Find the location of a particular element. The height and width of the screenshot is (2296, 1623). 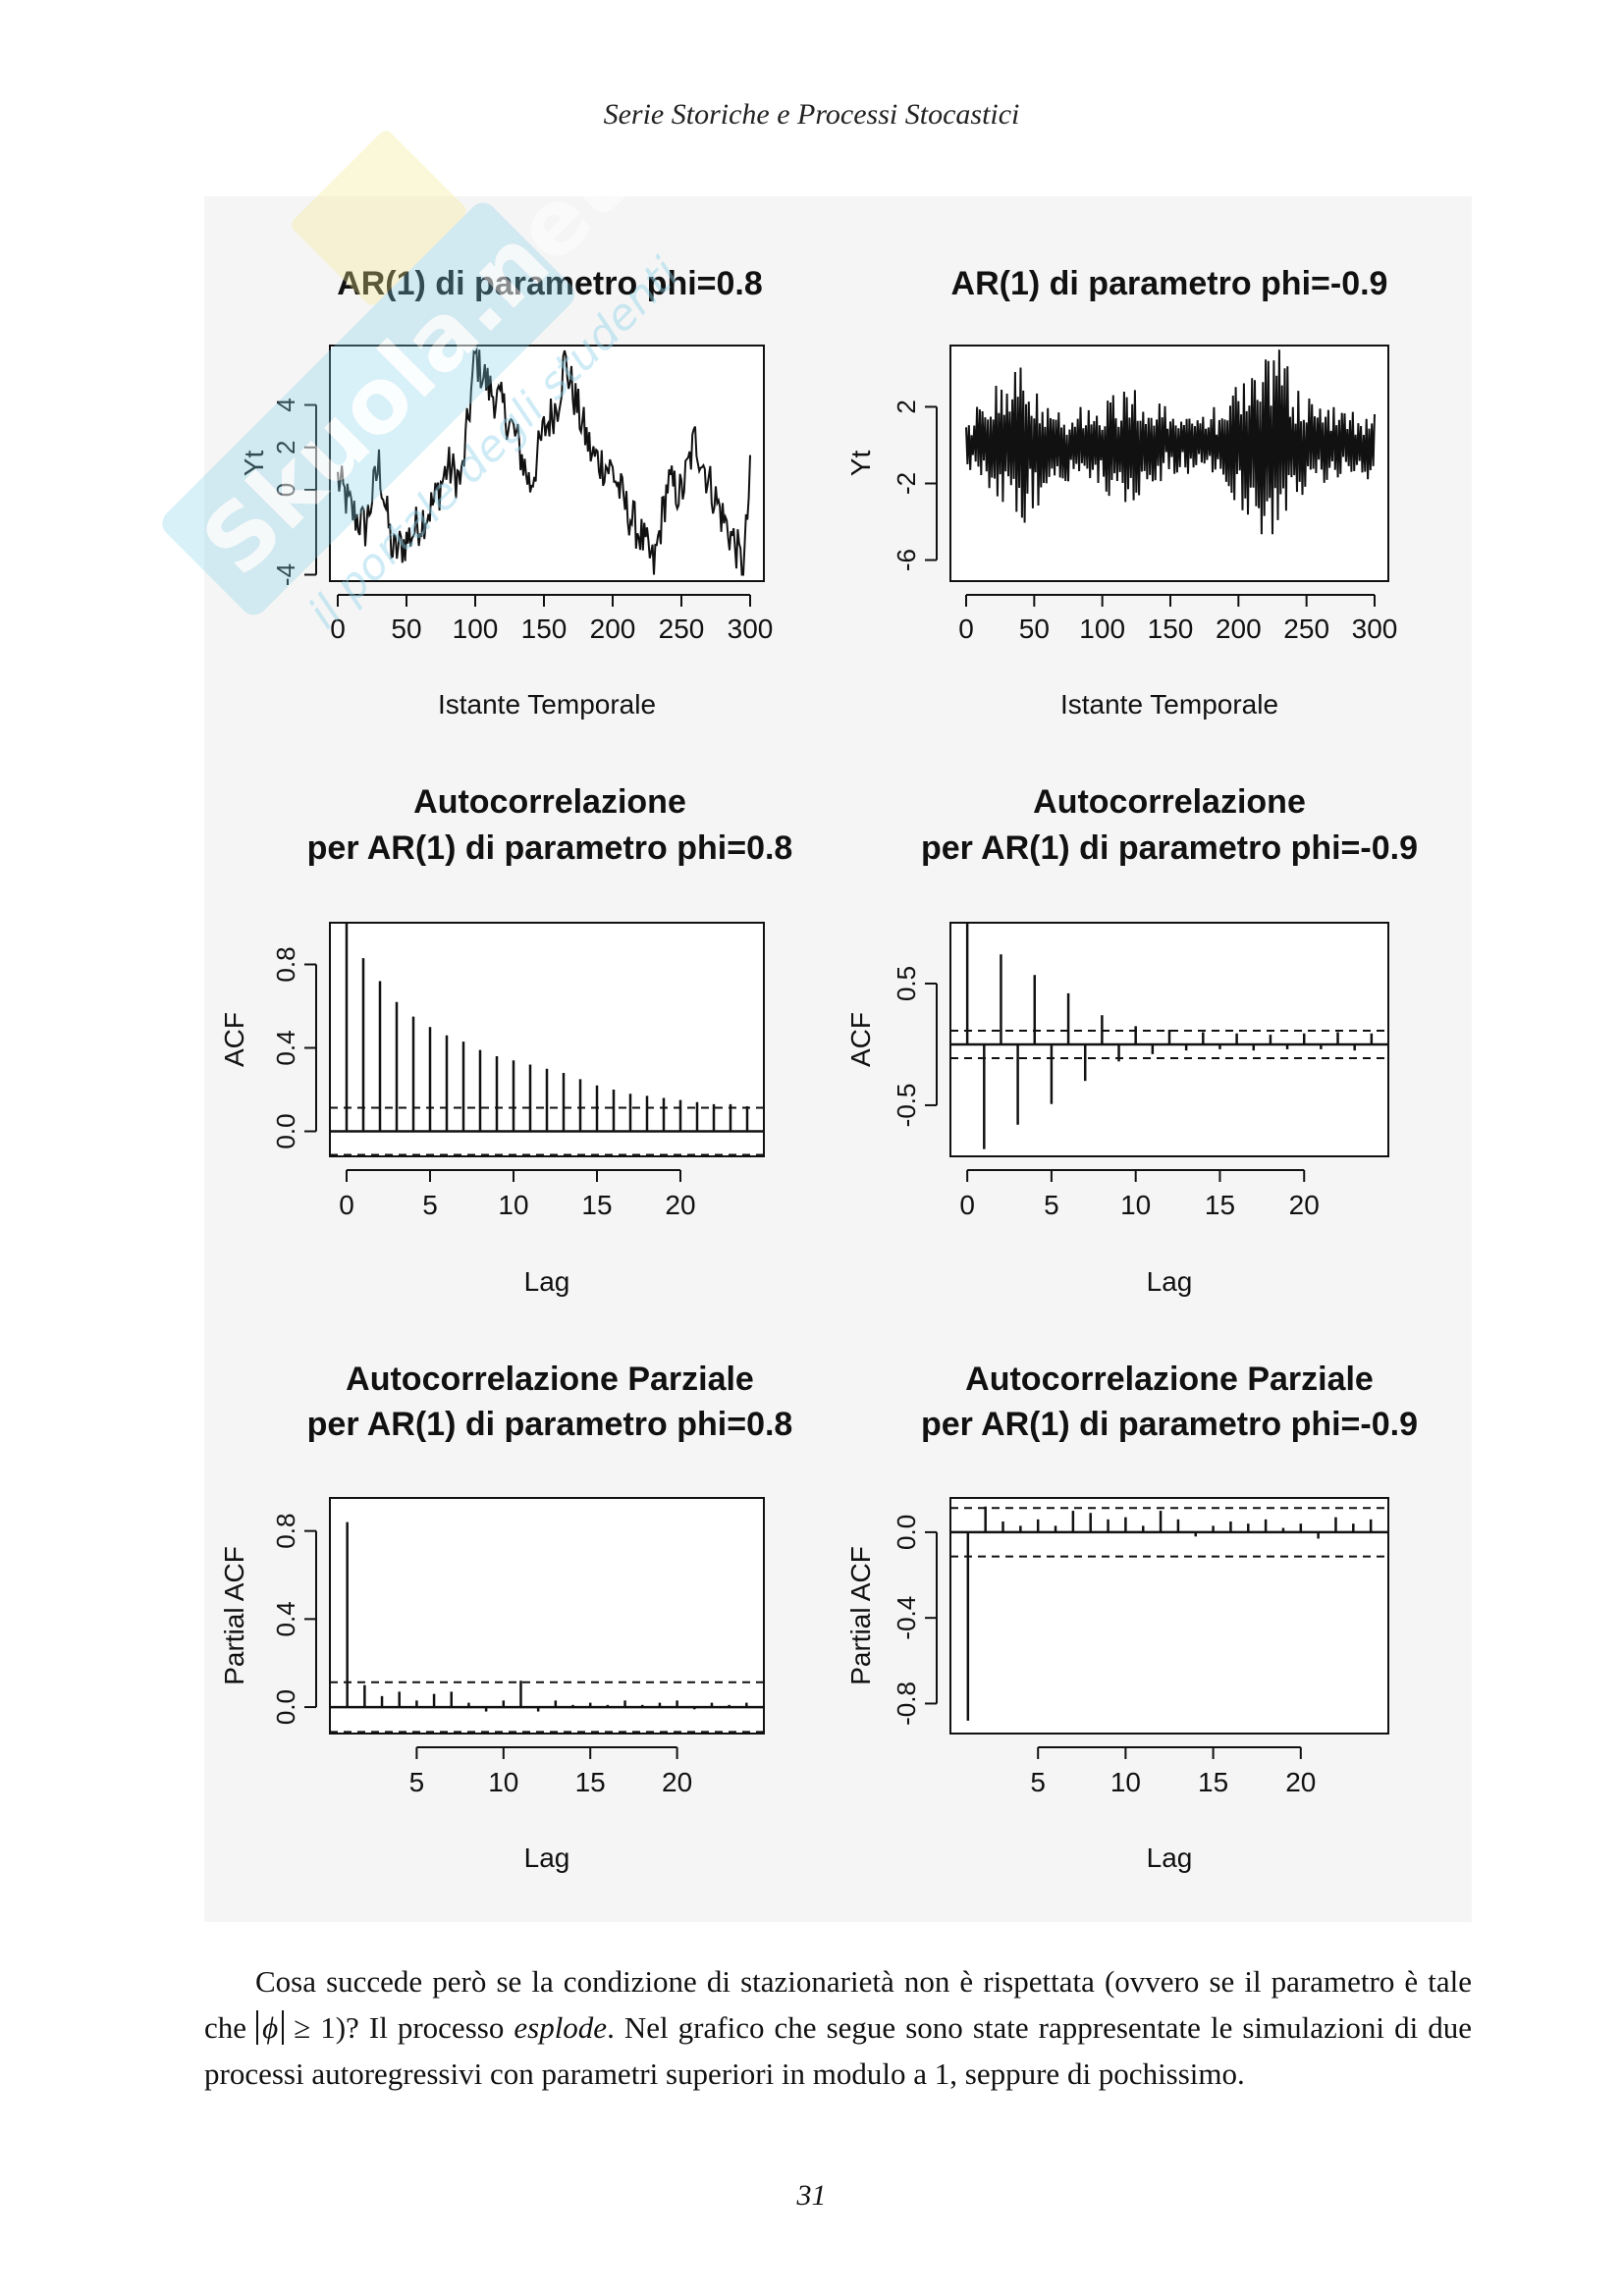

running-header: Serie Storiche e Processi Stocastici is located at coordinates (811, 114).